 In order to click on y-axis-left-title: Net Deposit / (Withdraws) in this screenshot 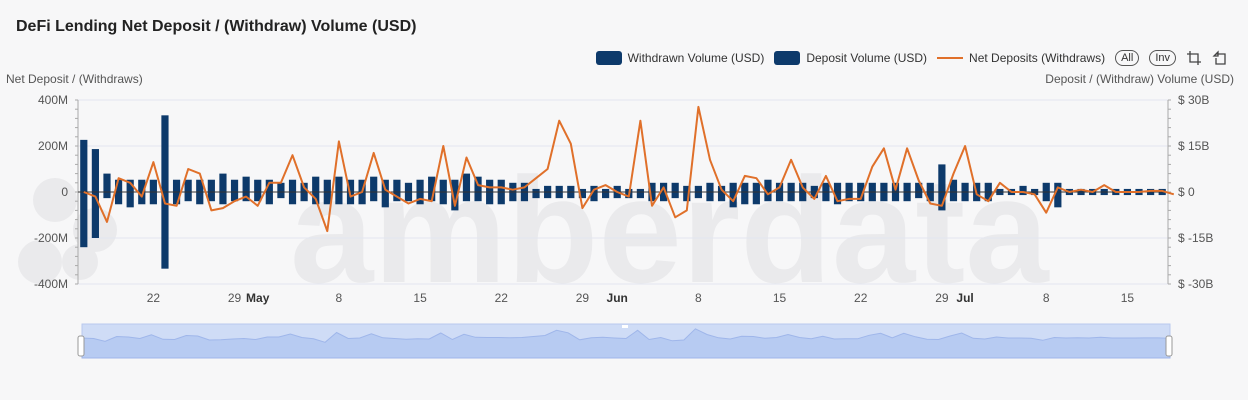, I will do `click(74, 79)`.